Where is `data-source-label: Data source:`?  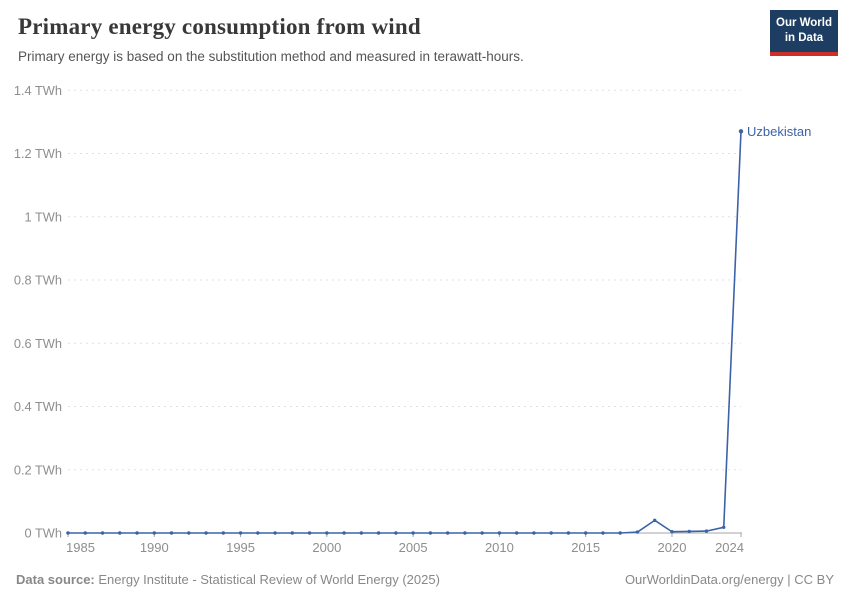 data-source-label: Data source: is located at coordinates (55, 579).